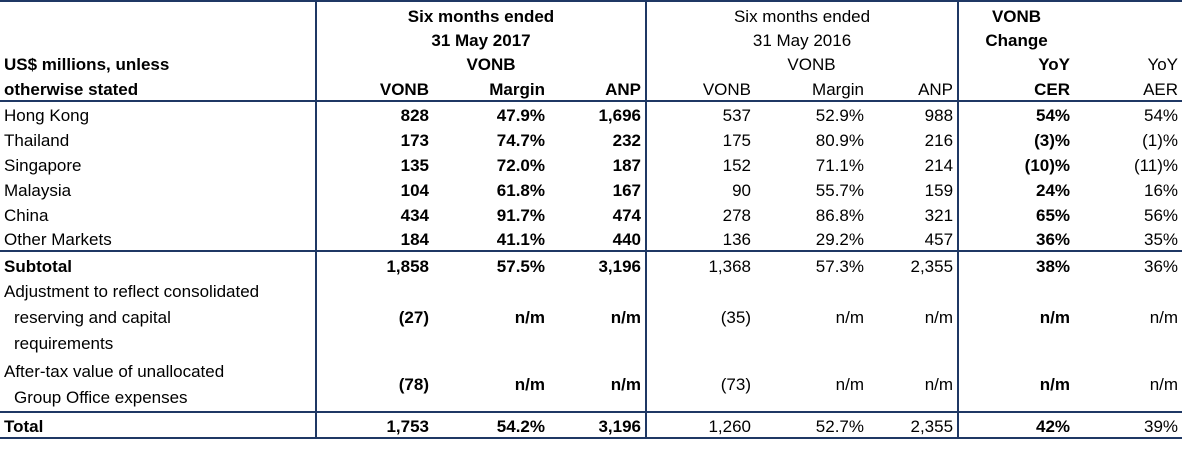 This screenshot has height=460, width=1182. I want to click on vonb-2016: (35), so click(700, 318).